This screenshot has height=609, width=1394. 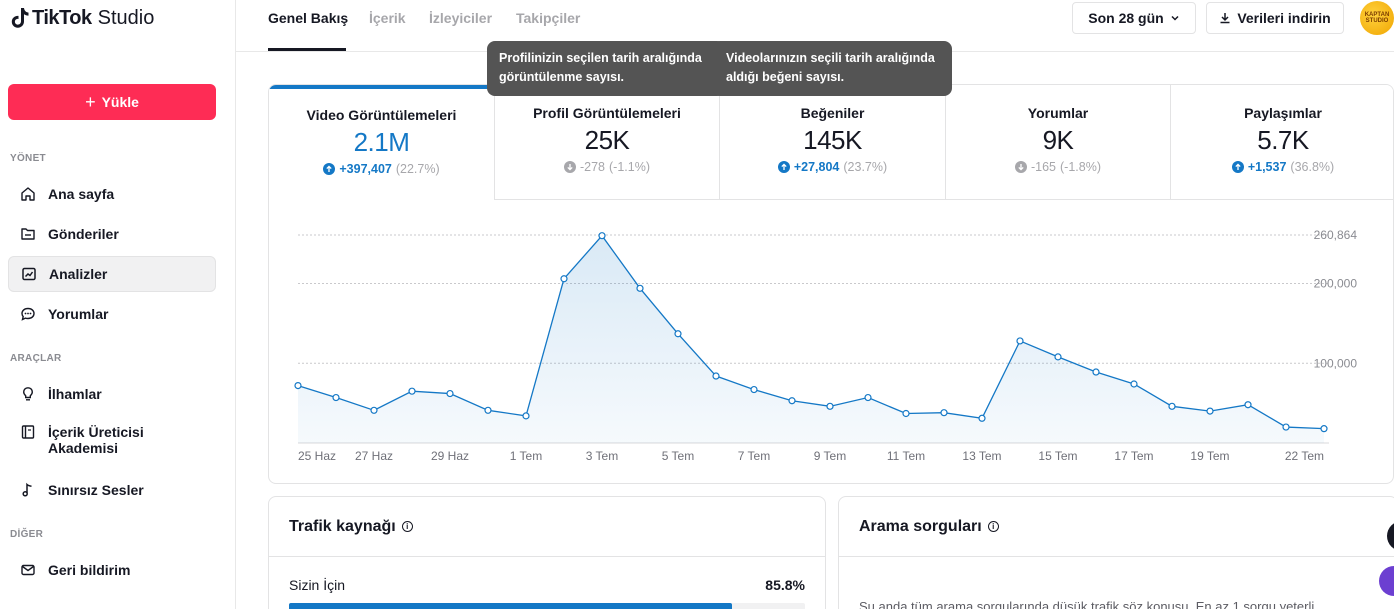 What do you see at coordinates (1058, 142) in the screenshot?
I see `metric-comments: Yorumlar 9K -165 (-1.8%)` at bounding box center [1058, 142].